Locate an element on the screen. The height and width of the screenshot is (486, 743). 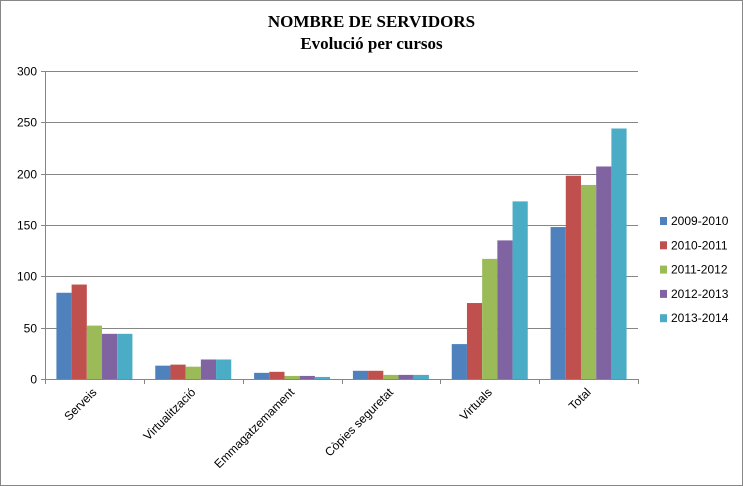
x-tick-label: Total is located at coordinates (580, 399).